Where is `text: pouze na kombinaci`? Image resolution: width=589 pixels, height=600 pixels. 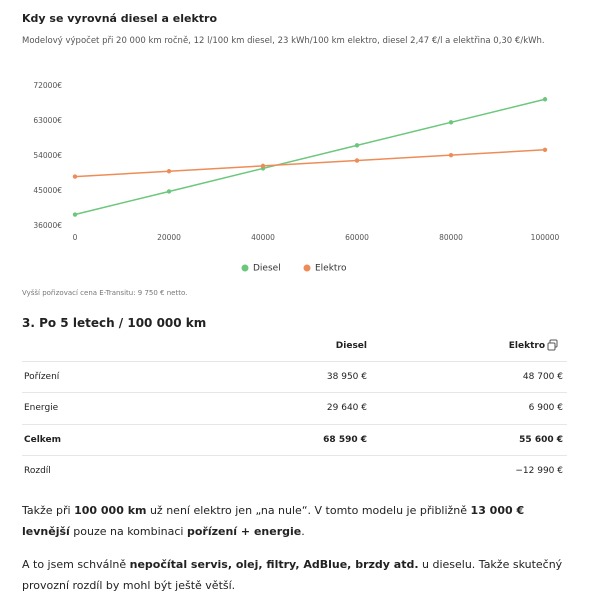
text: pouze na kombinaci is located at coordinates (128, 531).